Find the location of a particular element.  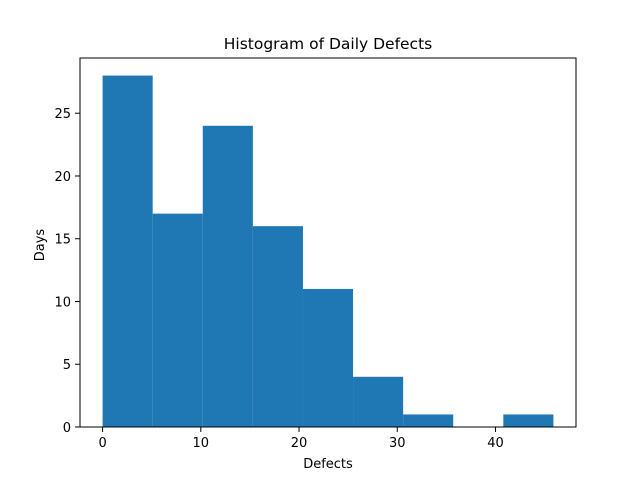

y-tick-label: 0 is located at coordinates (67, 428).